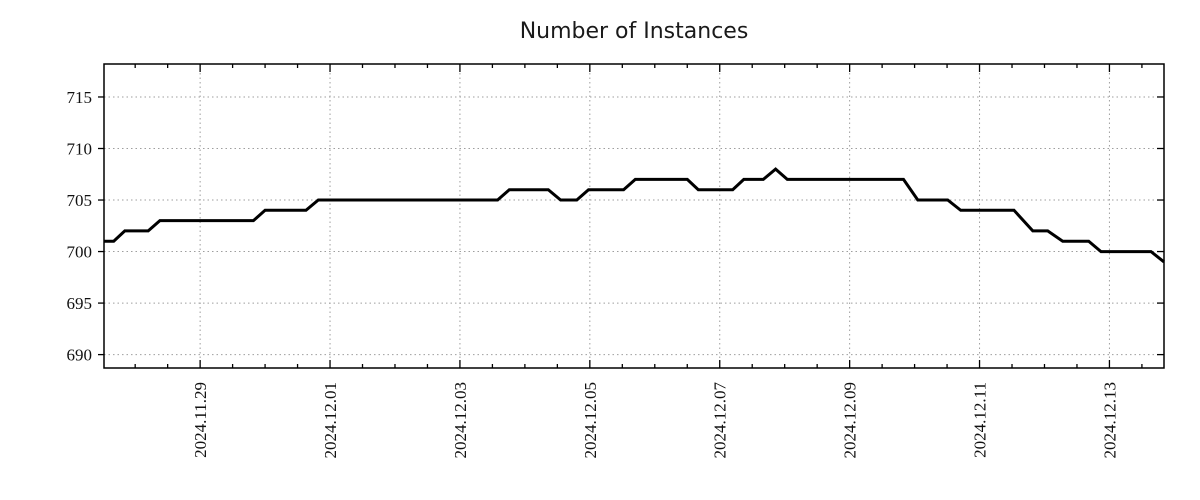  What do you see at coordinates (80, 200) in the screenshot?
I see `y-tick-label: 705` at bounding box center [80, 200].